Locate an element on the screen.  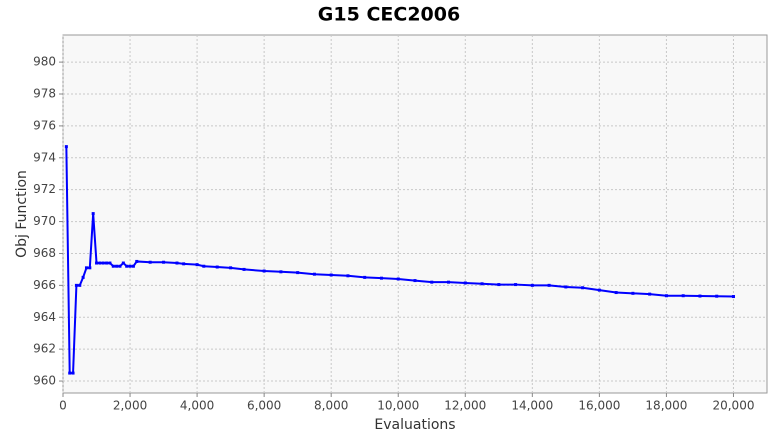
x-tick-label: 4,000 is located at coordinates (197, 406).